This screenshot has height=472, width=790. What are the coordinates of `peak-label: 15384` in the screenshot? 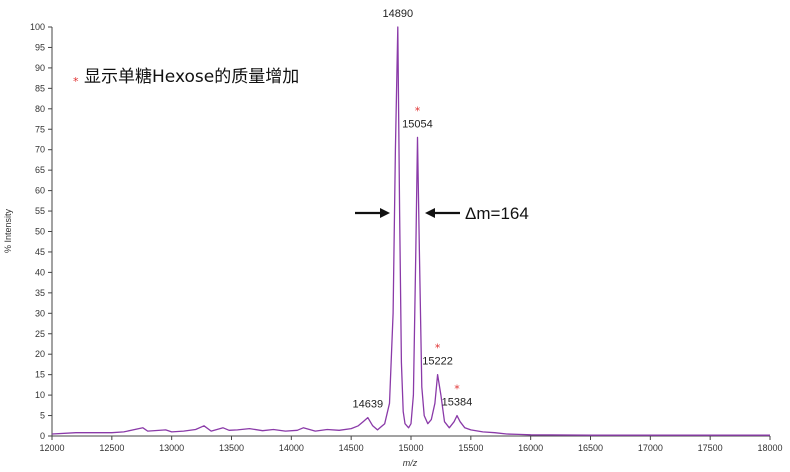 It's located at (457, 403).